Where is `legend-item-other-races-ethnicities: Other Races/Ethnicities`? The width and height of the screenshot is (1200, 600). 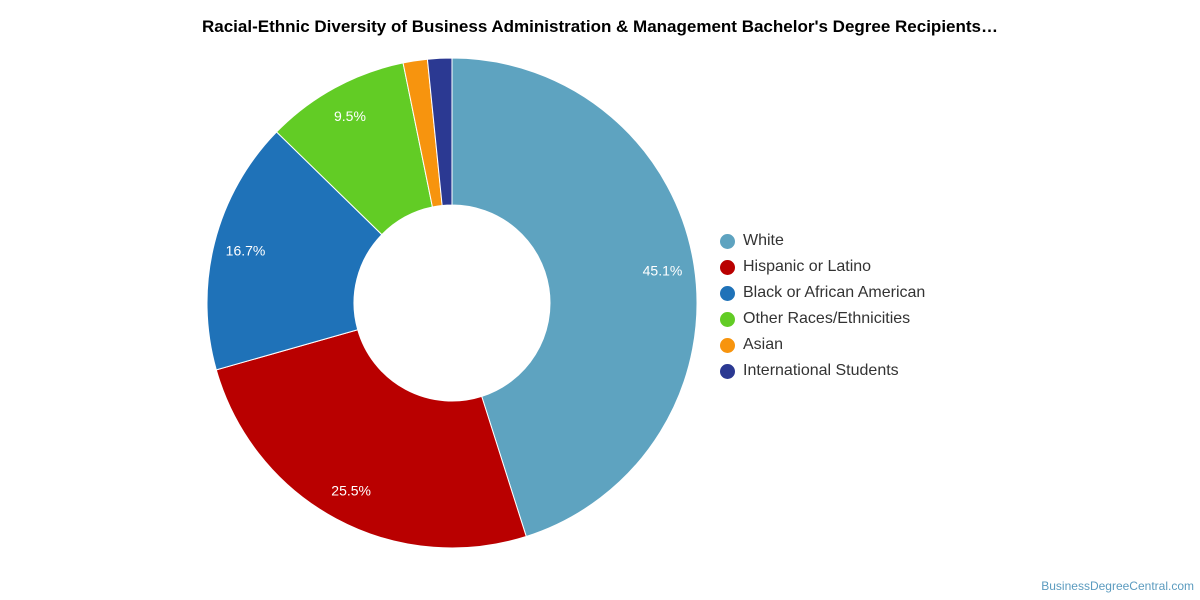
legend-item-other-races-ethnicities: Other Races/Ethnicities is located at coordinates (822, 319).